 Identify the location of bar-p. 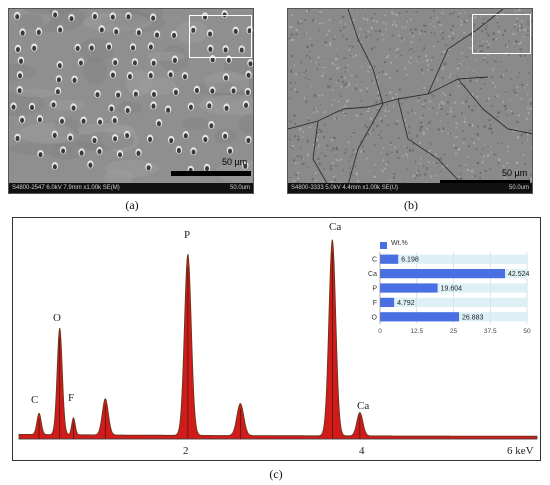
(409, 288).